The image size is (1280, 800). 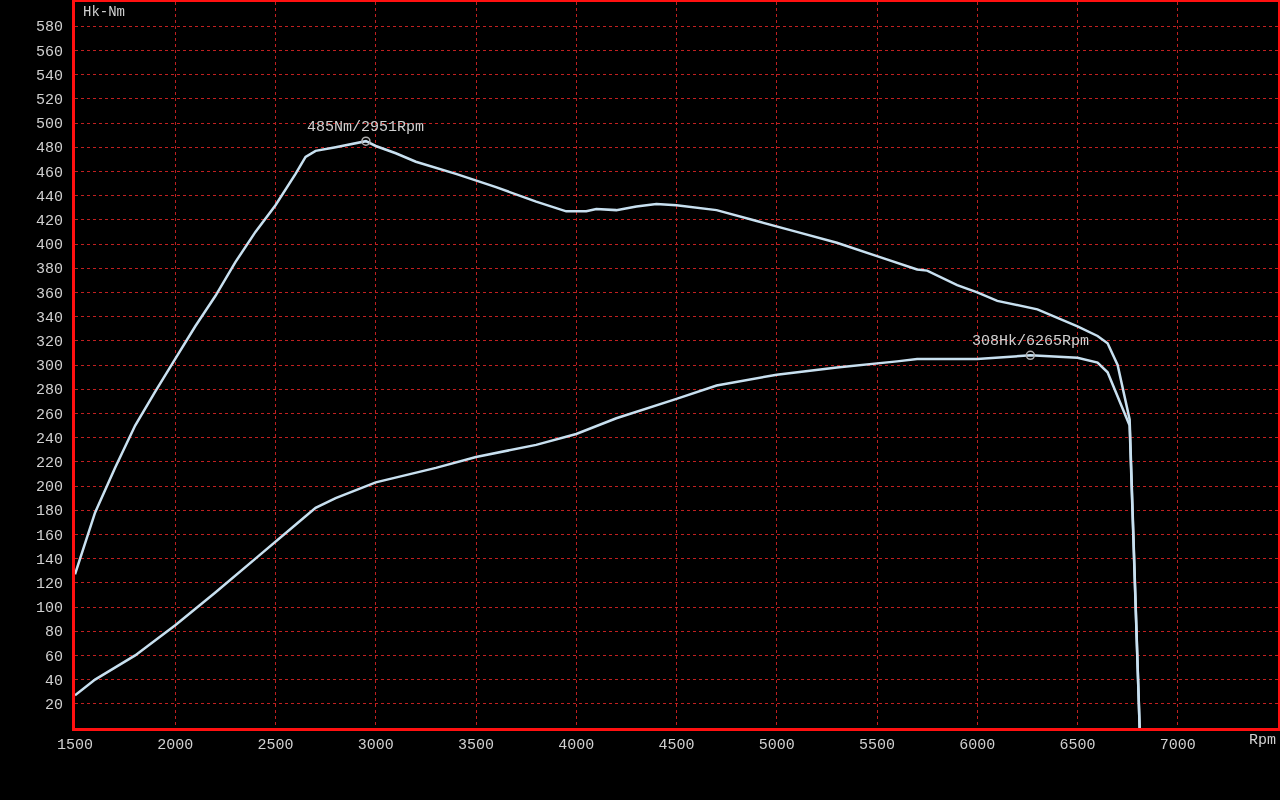 I want to click on y-tick-label: 40, so click(x=53, y=681).